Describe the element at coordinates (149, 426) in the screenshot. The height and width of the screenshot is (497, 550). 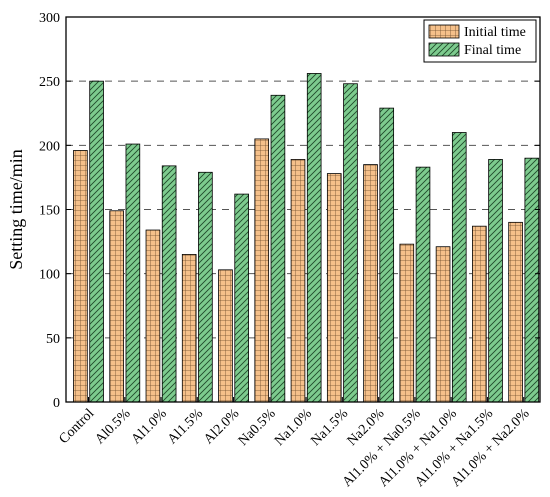
I see `x-tick-label-al1-0: Al1.0%` at that location.